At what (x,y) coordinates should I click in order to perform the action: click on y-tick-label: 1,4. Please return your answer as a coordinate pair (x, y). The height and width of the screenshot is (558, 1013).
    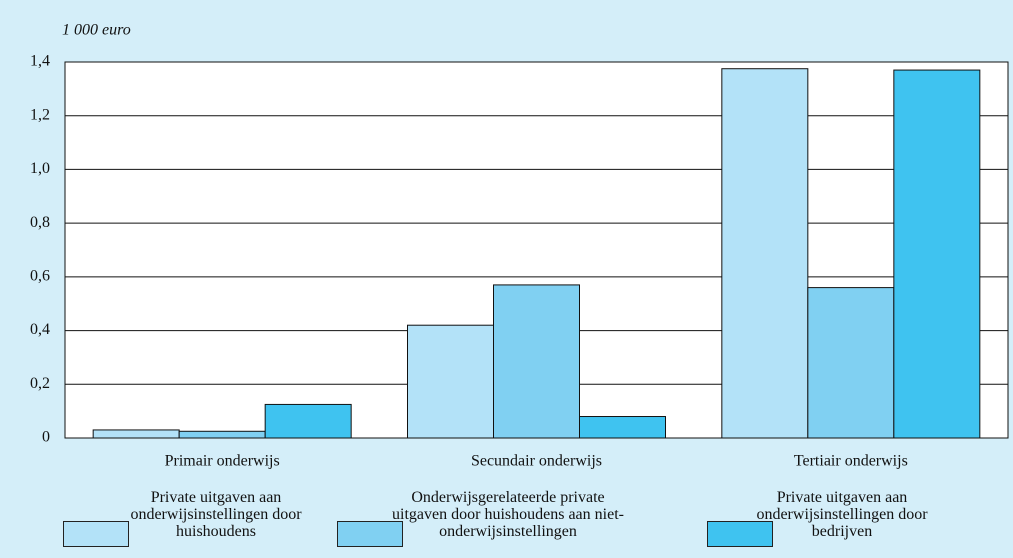
    Looking at the image, I should click on (40, 61).